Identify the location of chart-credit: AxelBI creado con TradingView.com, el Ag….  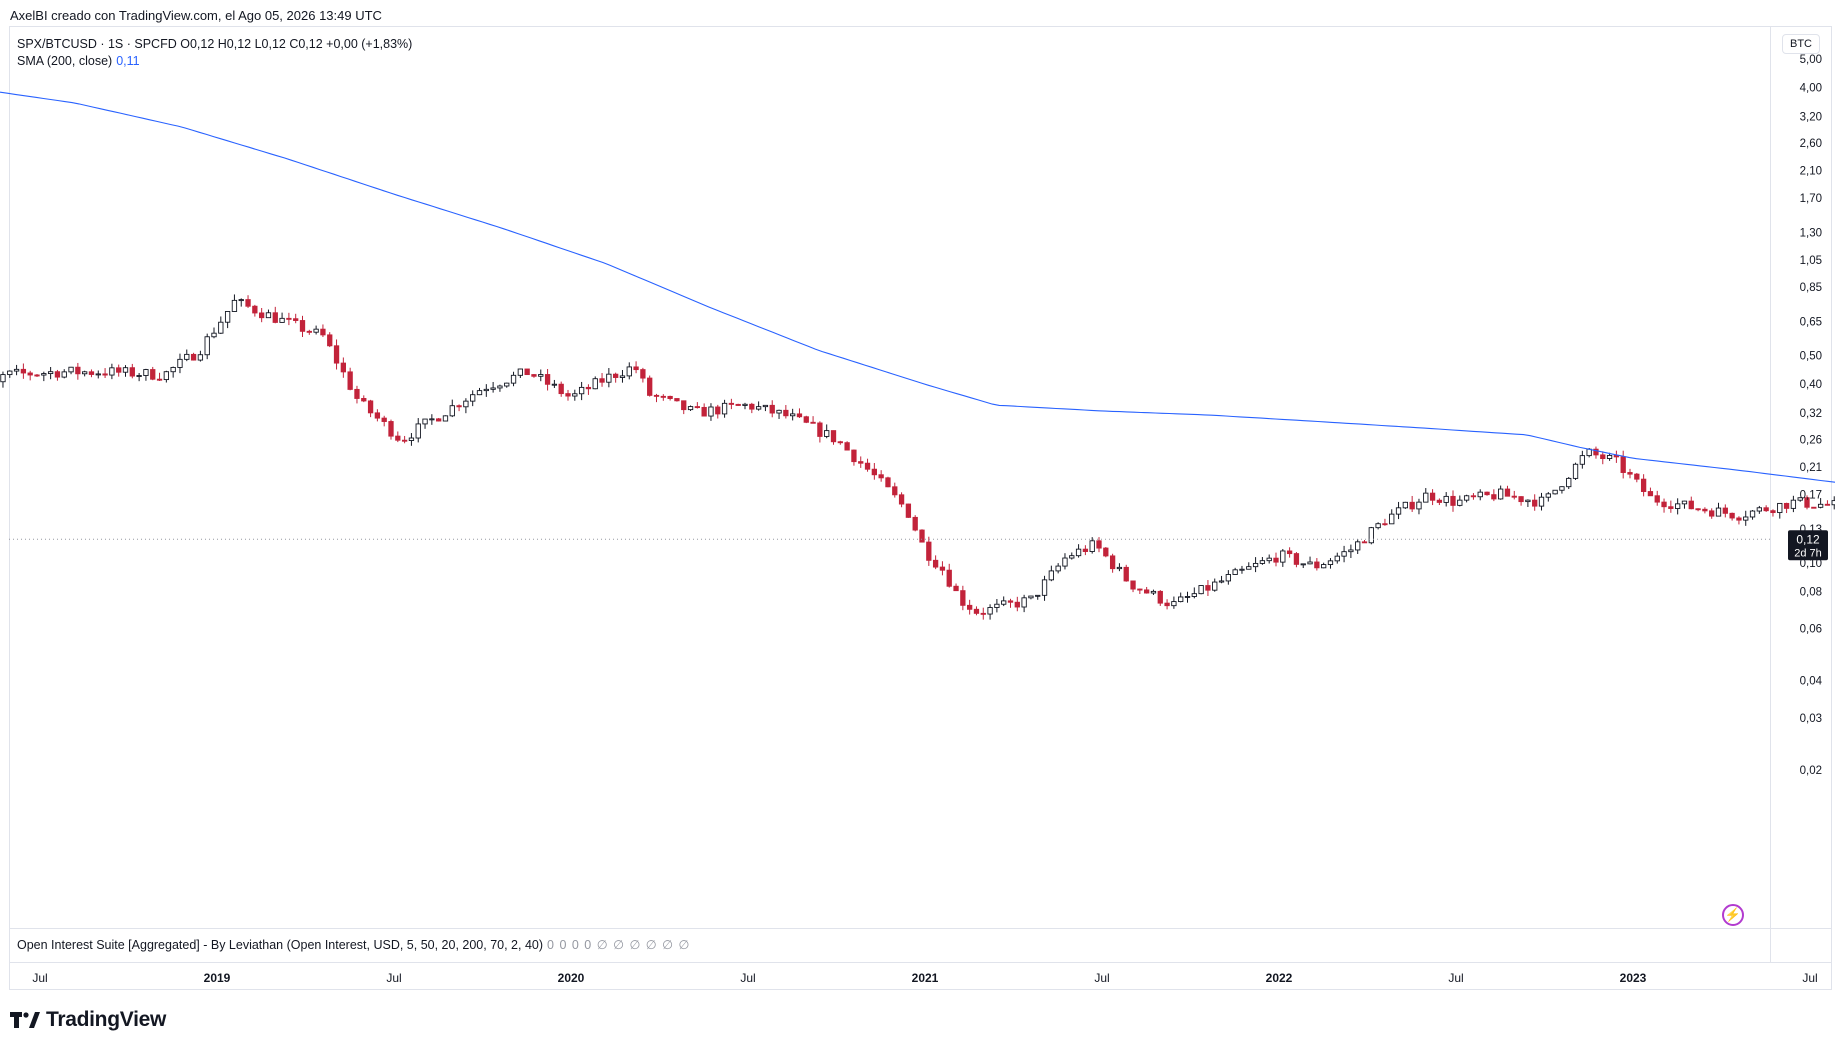
(196, 15).